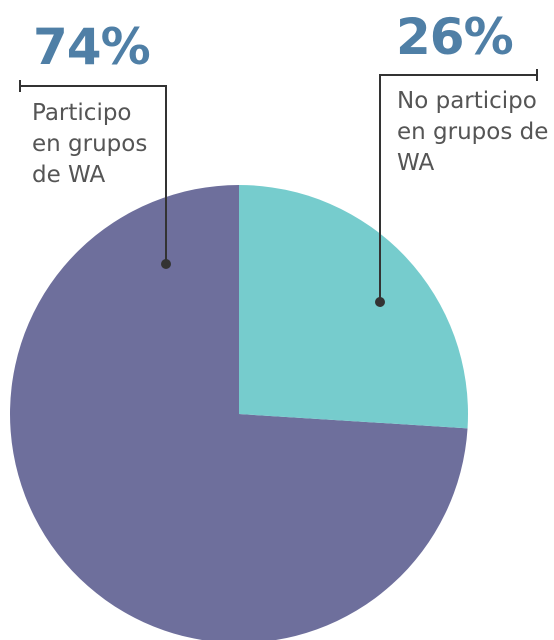 Image resolution: width=554 pixels, height=640 pixels. I want to click on value-label: 26%, so click(455, 37).